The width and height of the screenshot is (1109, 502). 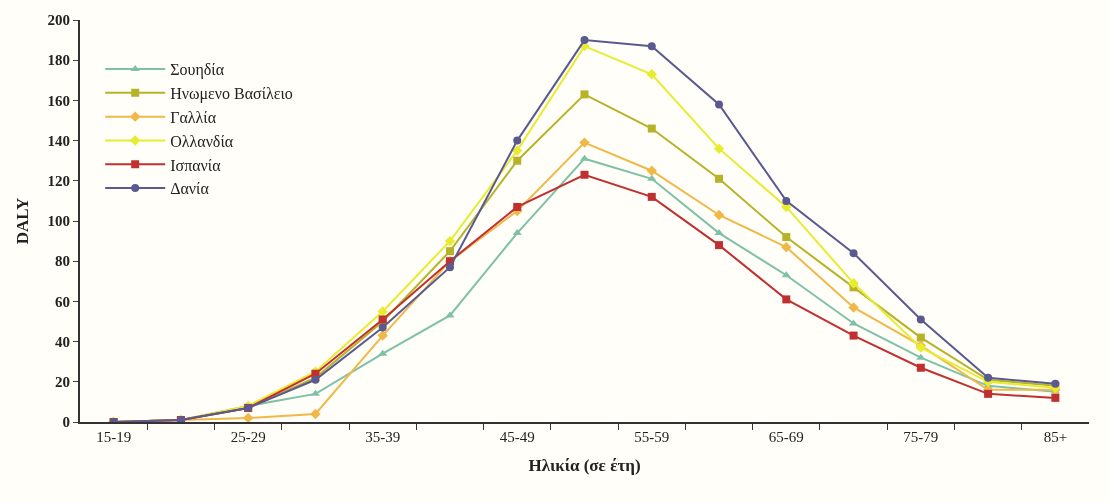 I want to click on x-tick-label: 45-49, so click(x=517, y=437).